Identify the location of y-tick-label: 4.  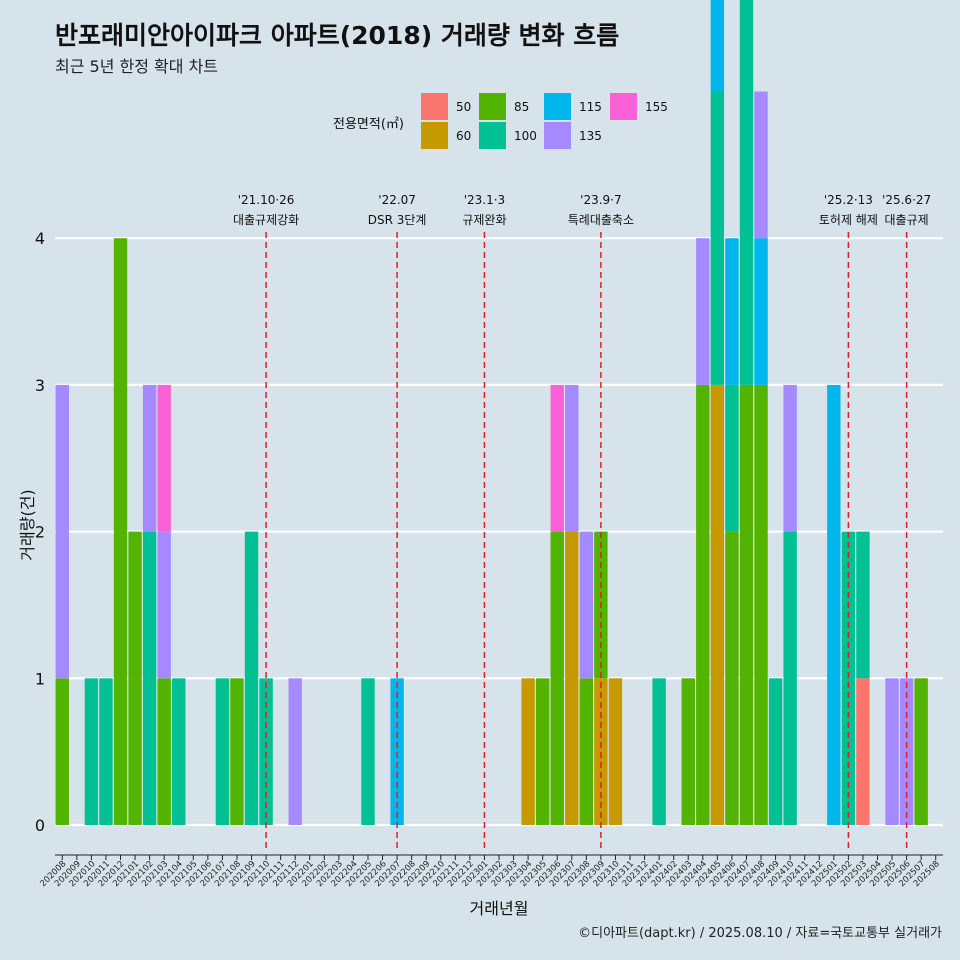
(40, 238).